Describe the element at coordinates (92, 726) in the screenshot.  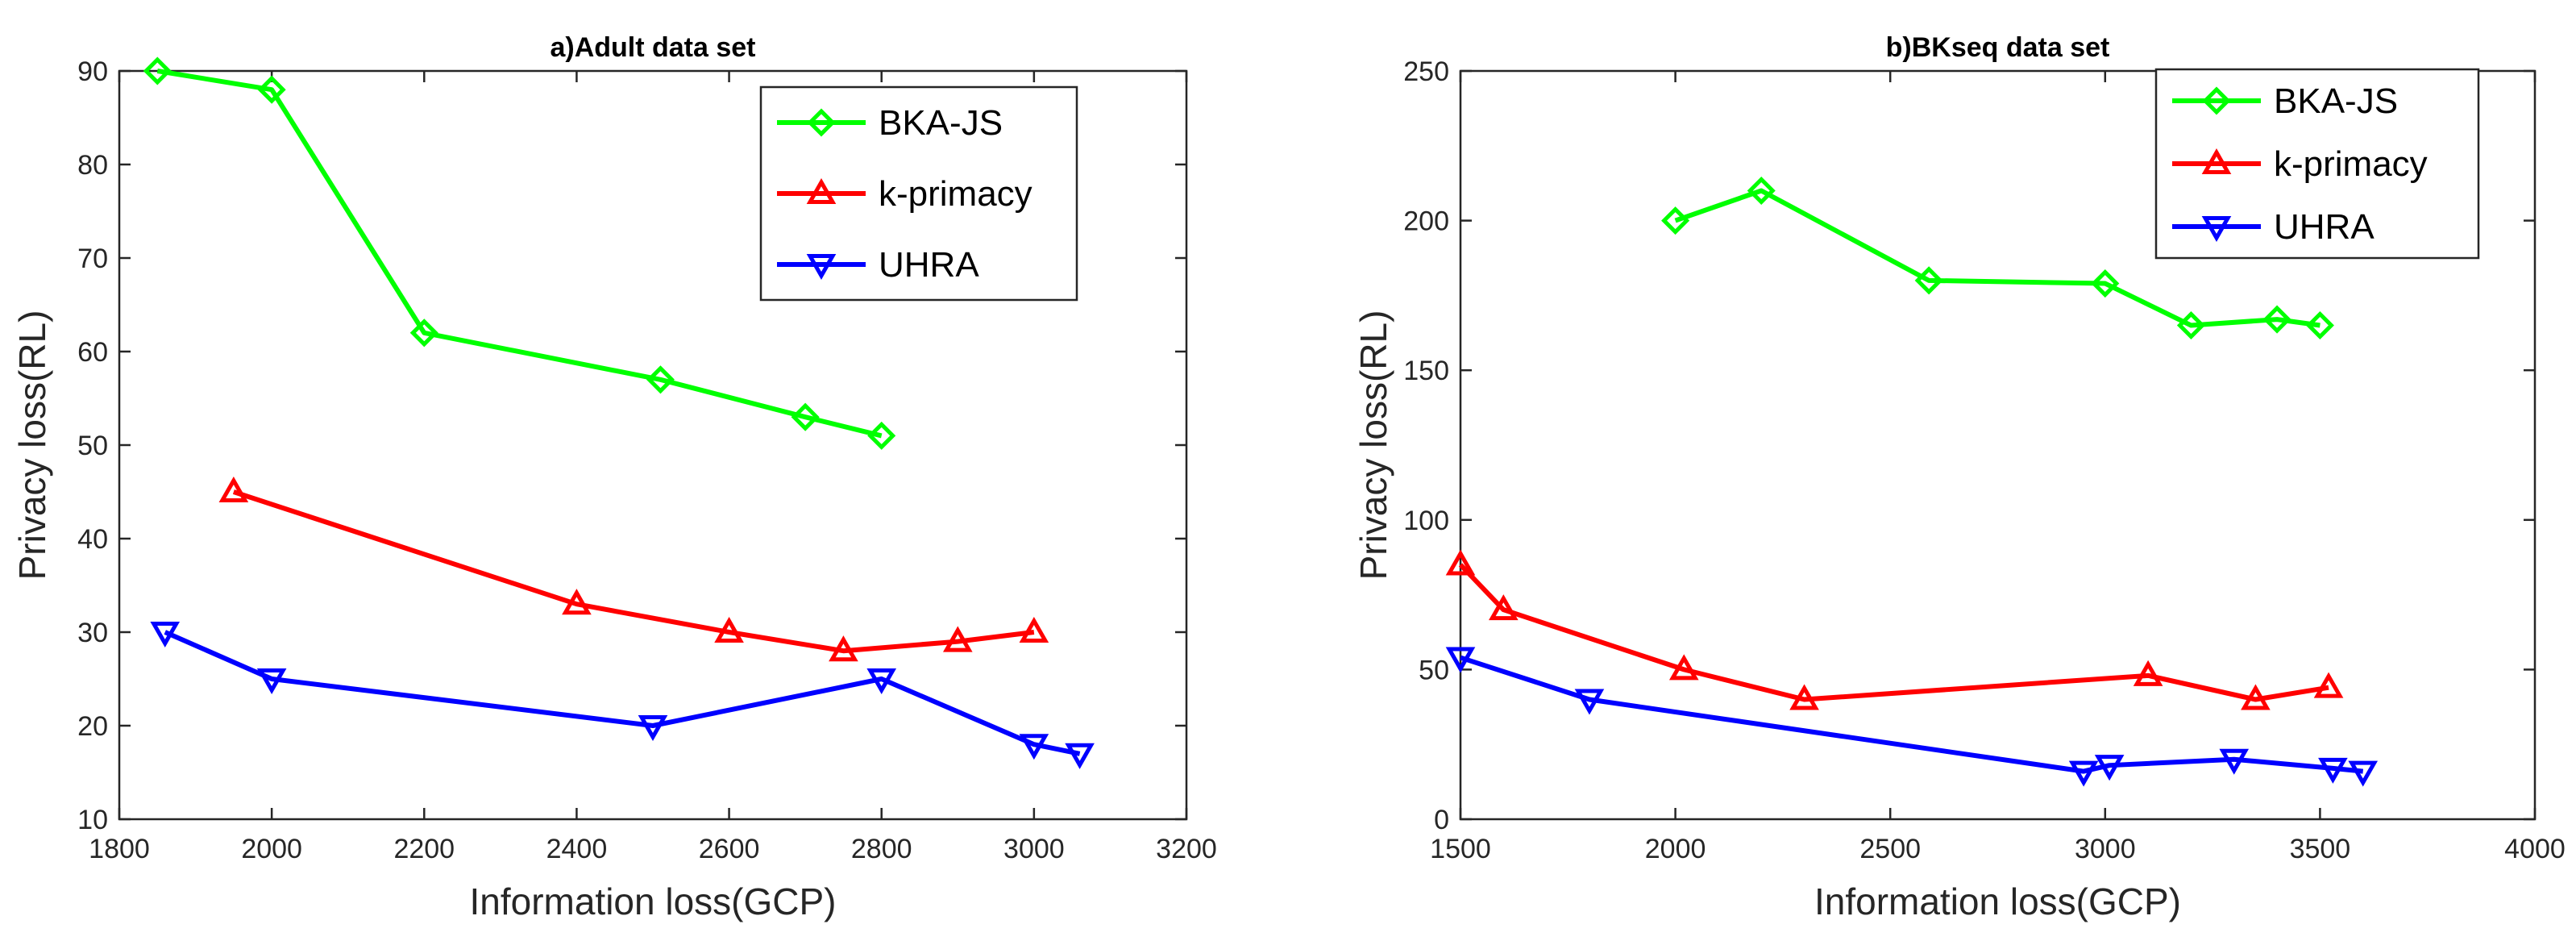
I see `y-tick-label: 20` at that location.